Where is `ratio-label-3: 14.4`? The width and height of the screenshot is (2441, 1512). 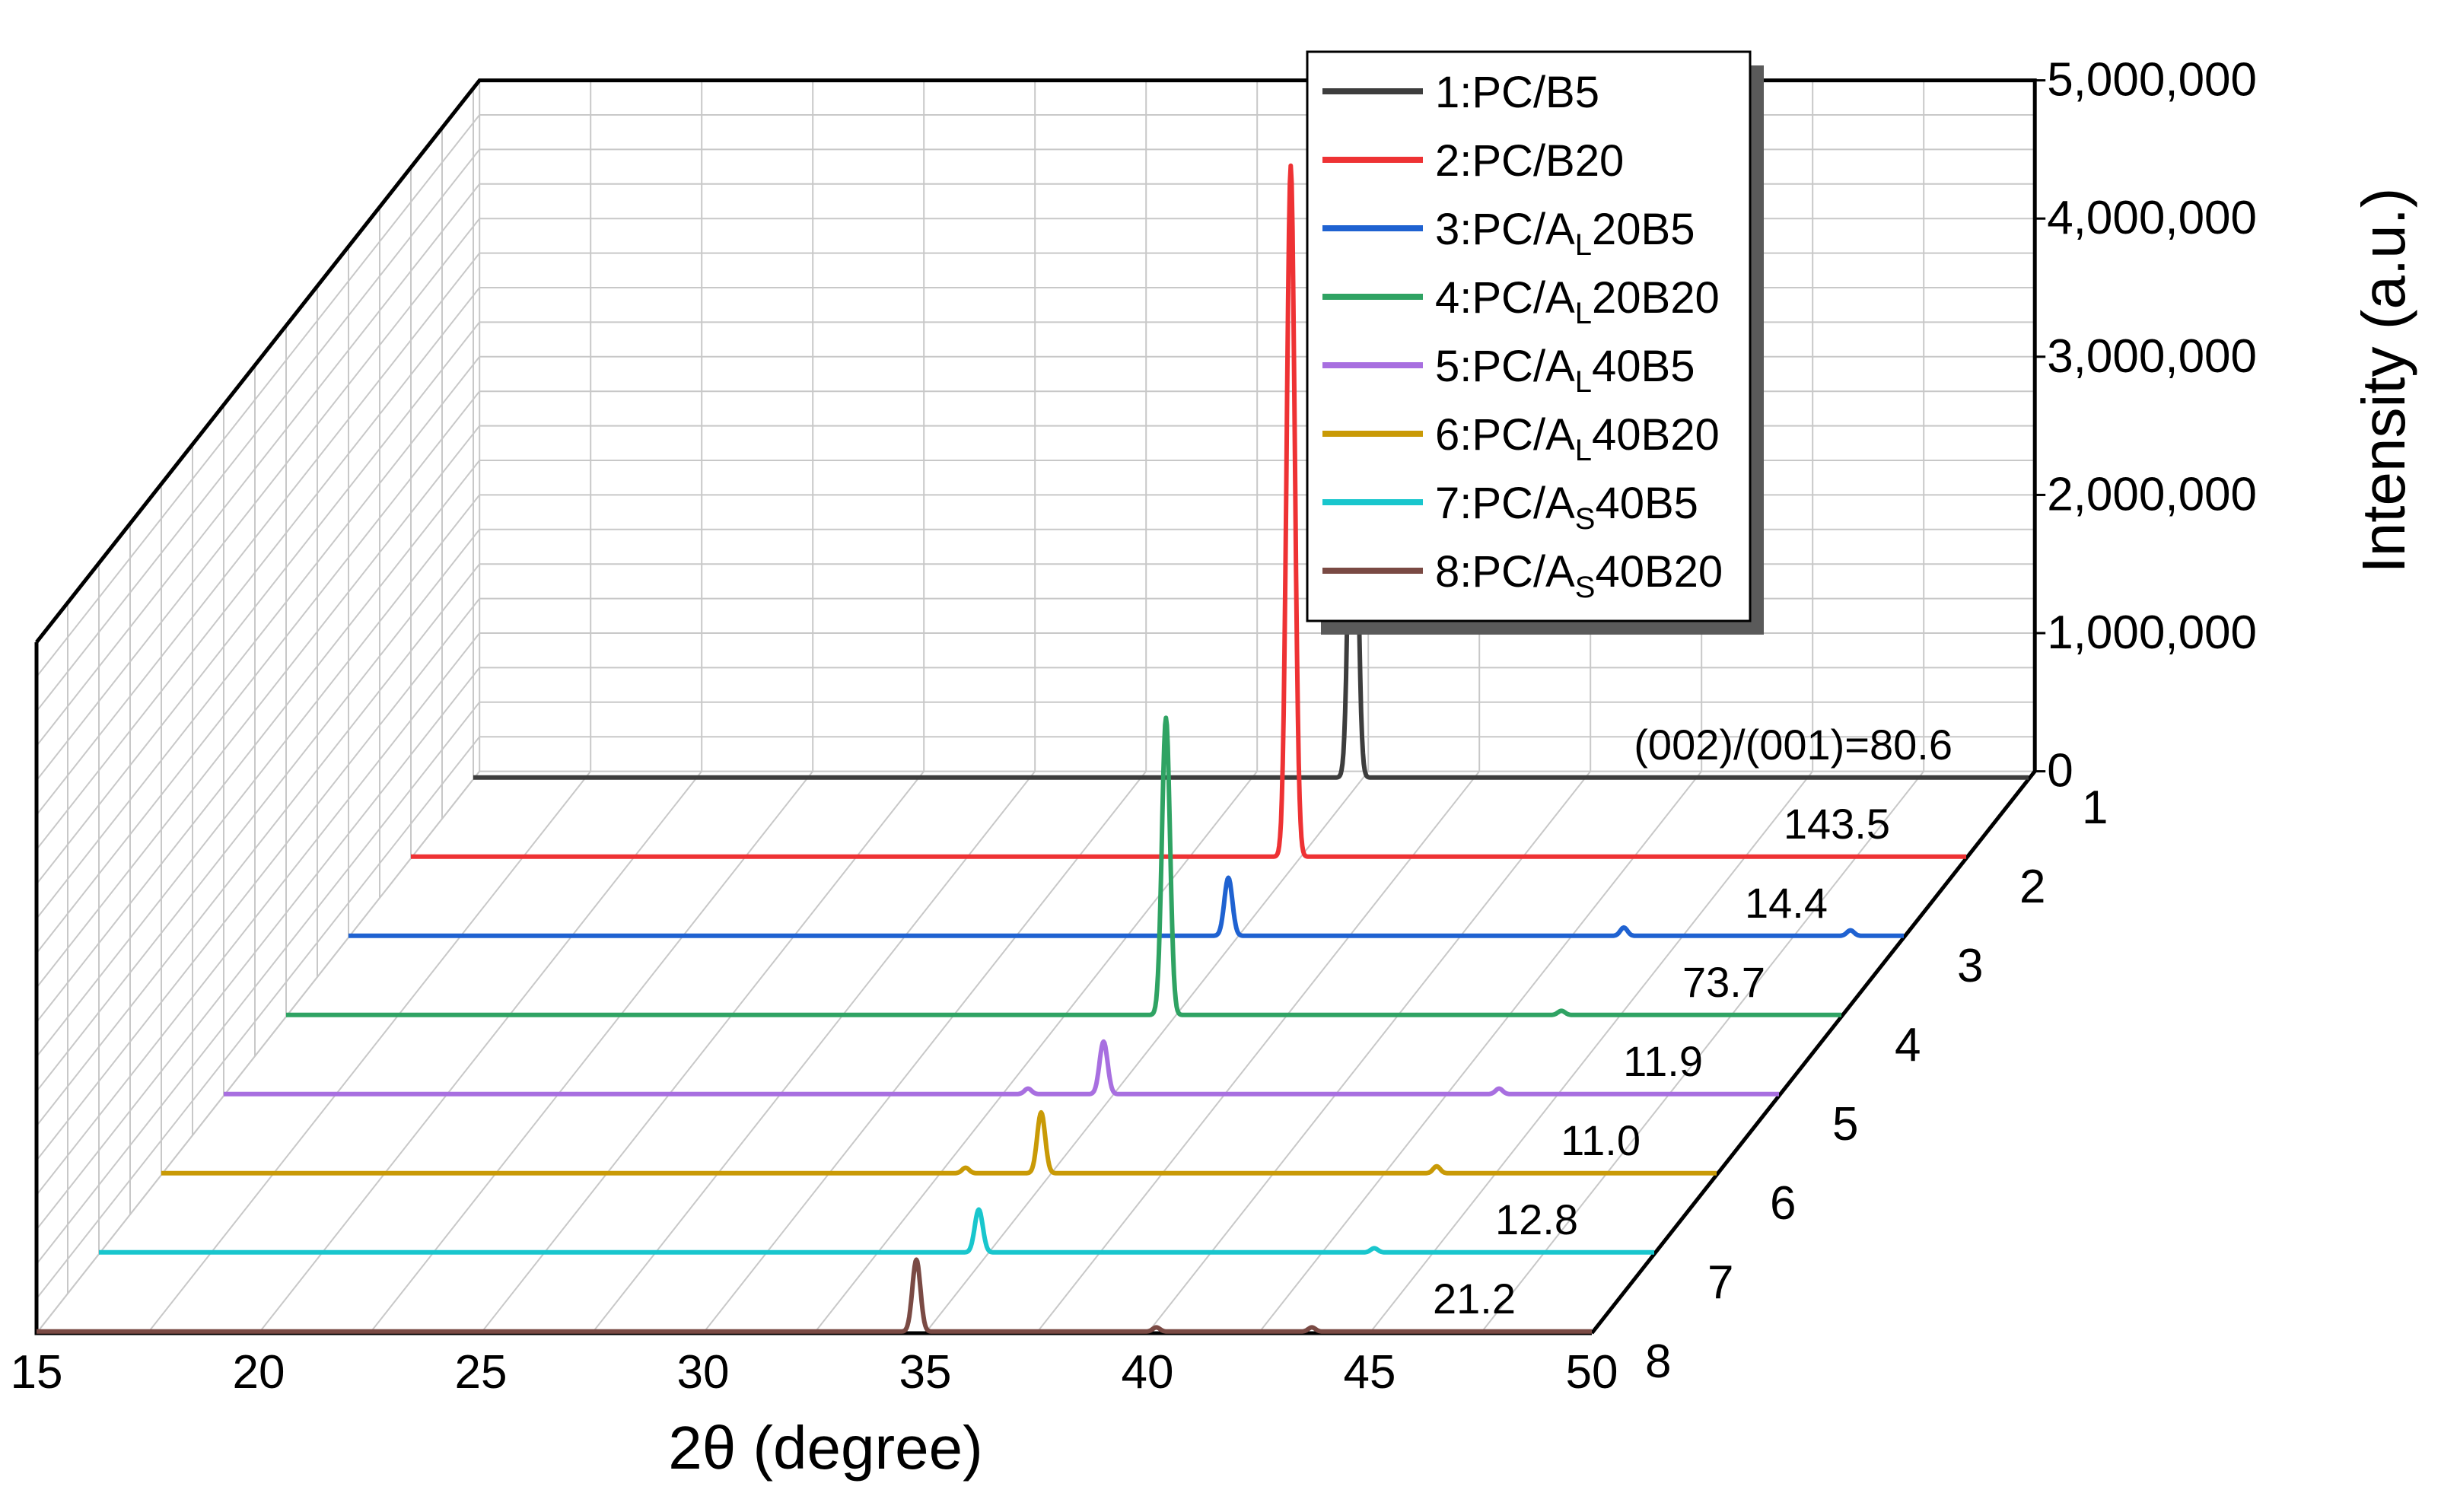 ratio-label-3: 14.4 is located at coordinates (1787, 903).